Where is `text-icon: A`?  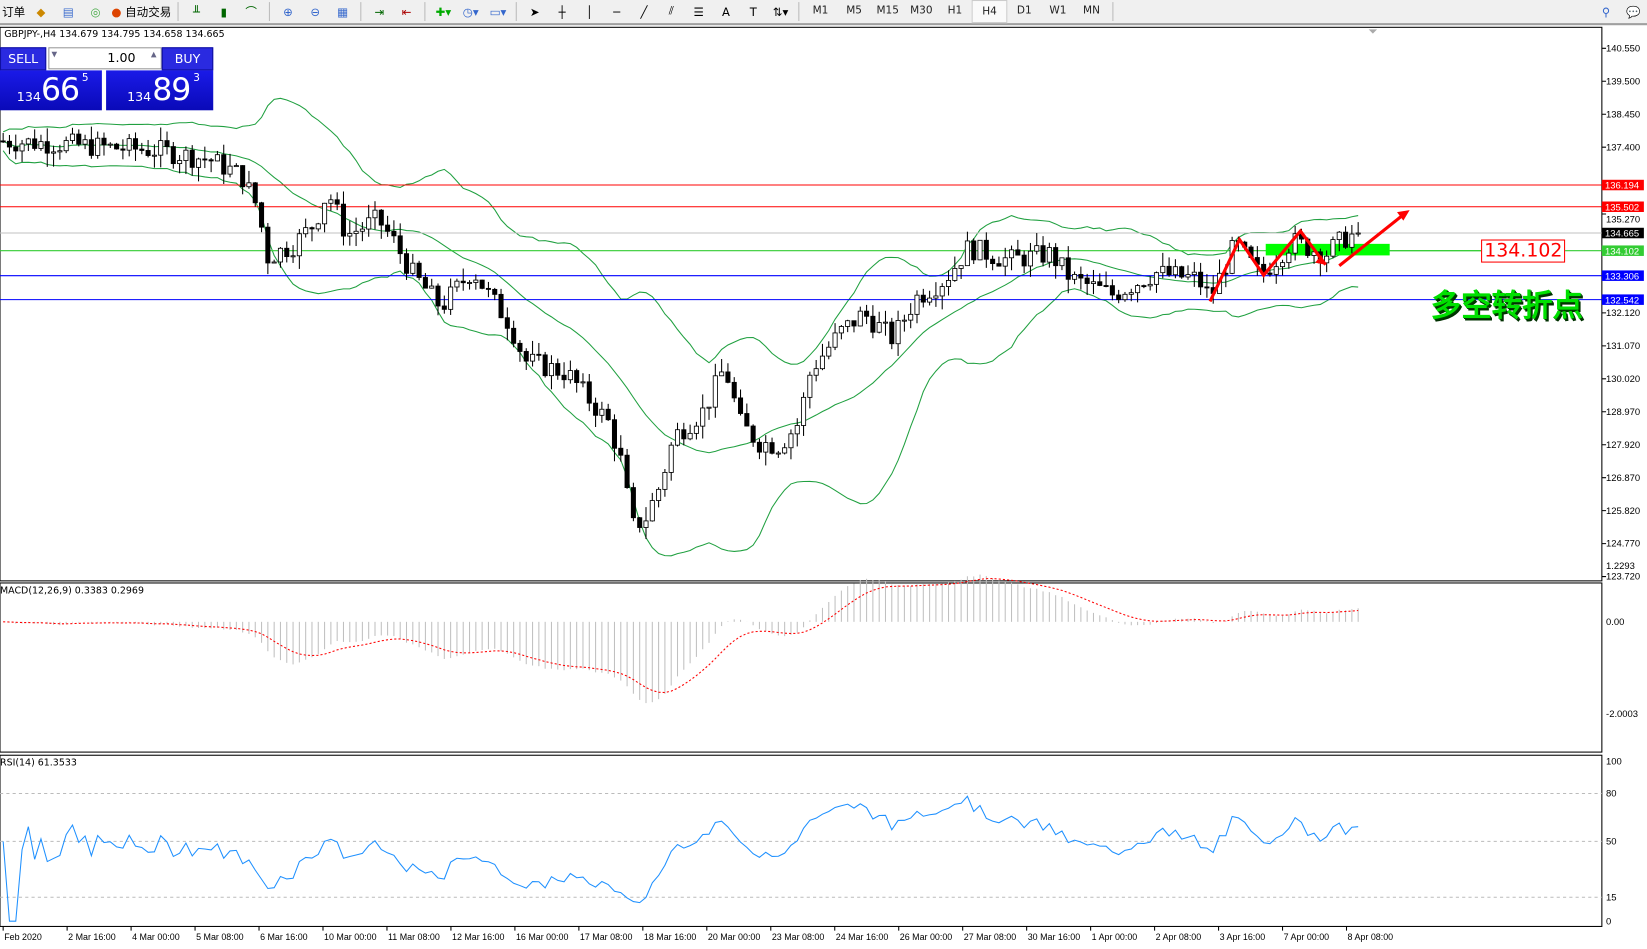 text-icon: A is located at coordinates (725, 11).